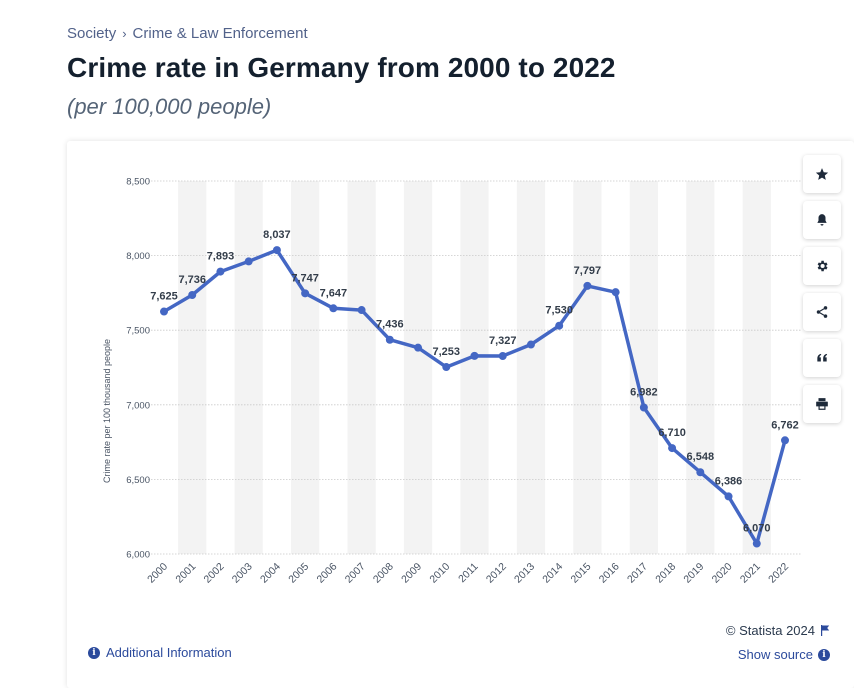 This screenshot has height=688, width=854. What do you see at coordinates (138, 480) in the screenshot?
I see `y-tick-label: 6,500` at bounding box center [138, 480].